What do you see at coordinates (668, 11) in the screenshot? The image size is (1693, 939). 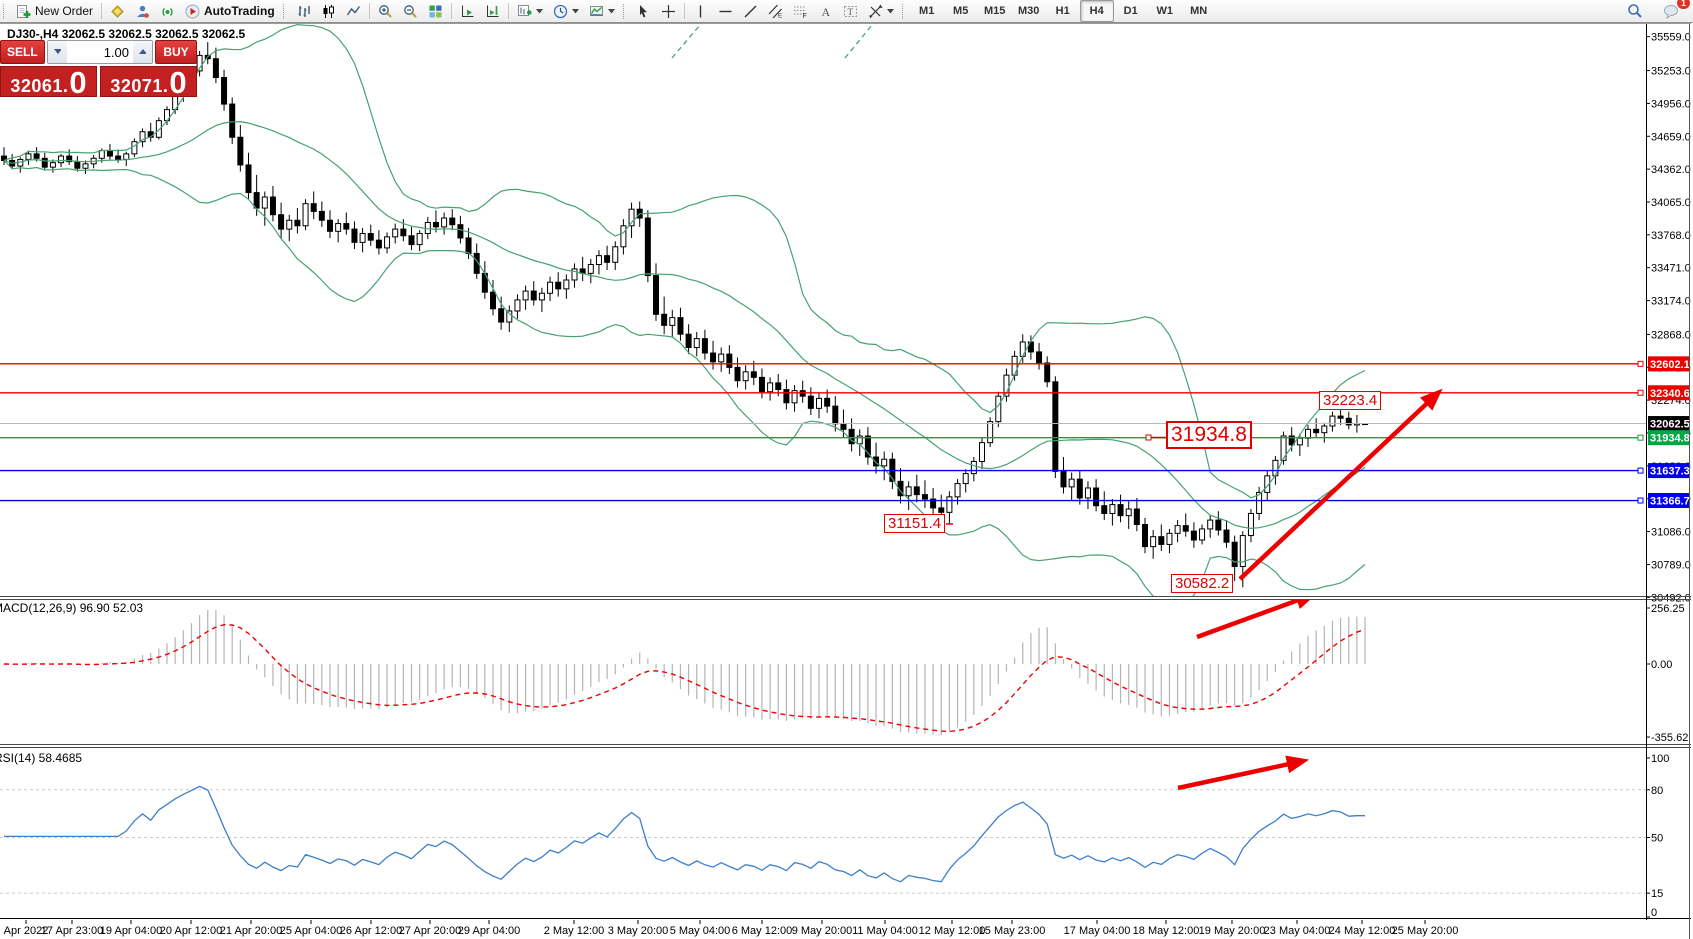 I see `crosshair-tool-button` at bounding box center [668, 11].